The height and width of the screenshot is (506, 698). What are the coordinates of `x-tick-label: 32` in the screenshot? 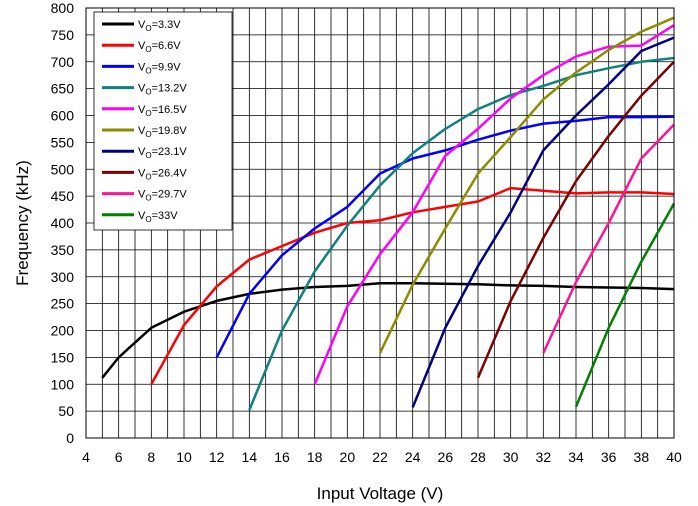 It's located at (544, 457).